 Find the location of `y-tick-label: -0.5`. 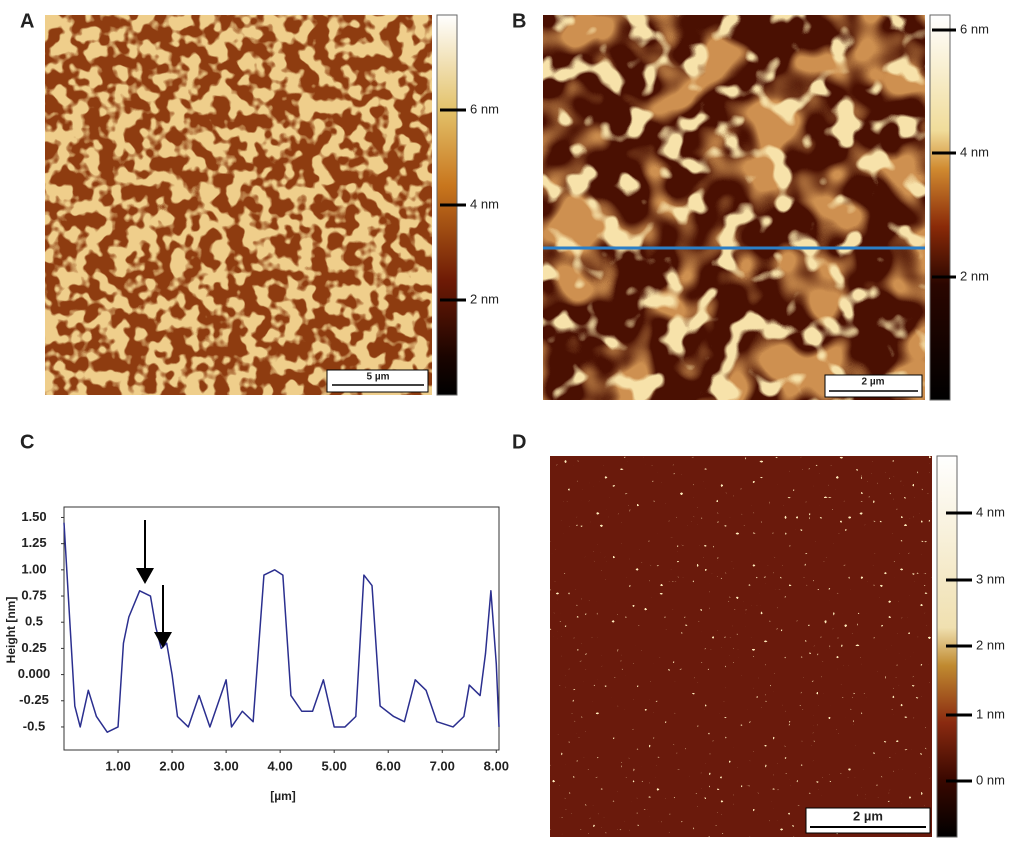

y-tick-label: -0.5 is located at coordinates (34, 725).